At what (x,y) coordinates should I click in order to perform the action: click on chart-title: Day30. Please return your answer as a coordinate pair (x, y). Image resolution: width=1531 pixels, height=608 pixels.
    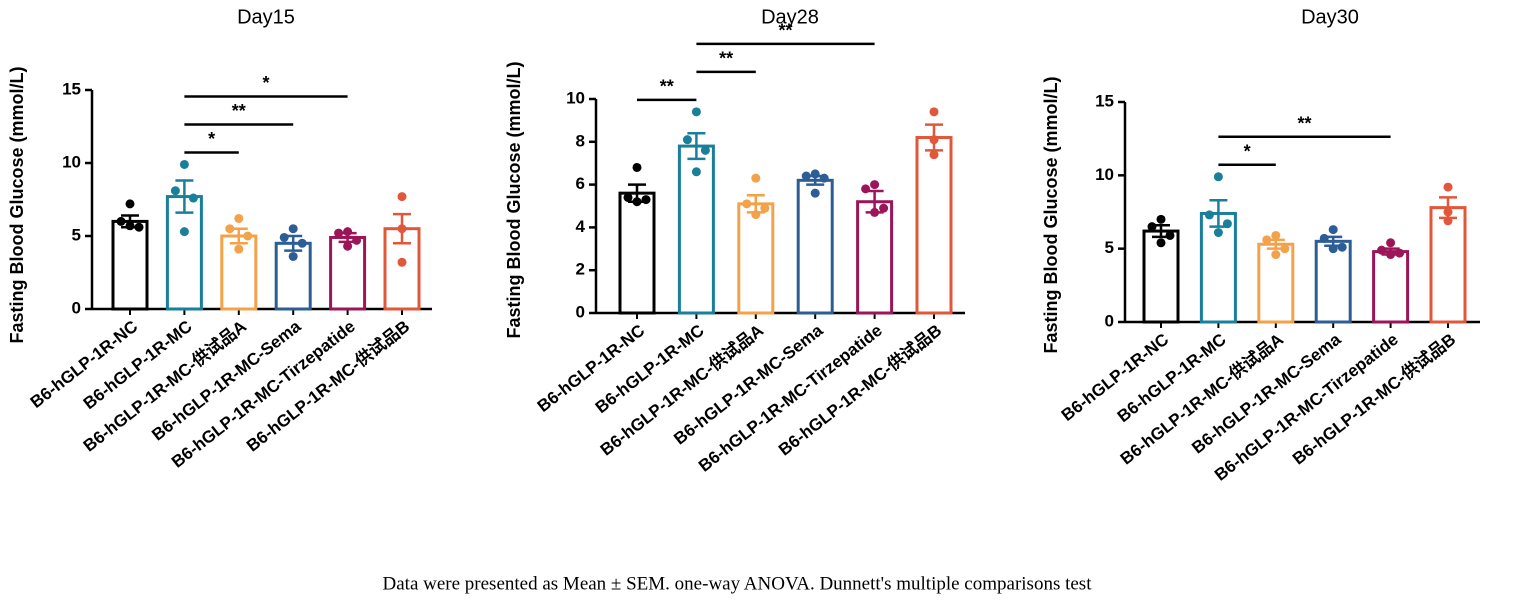
    Looking at the image, I should click on (1330, 17).